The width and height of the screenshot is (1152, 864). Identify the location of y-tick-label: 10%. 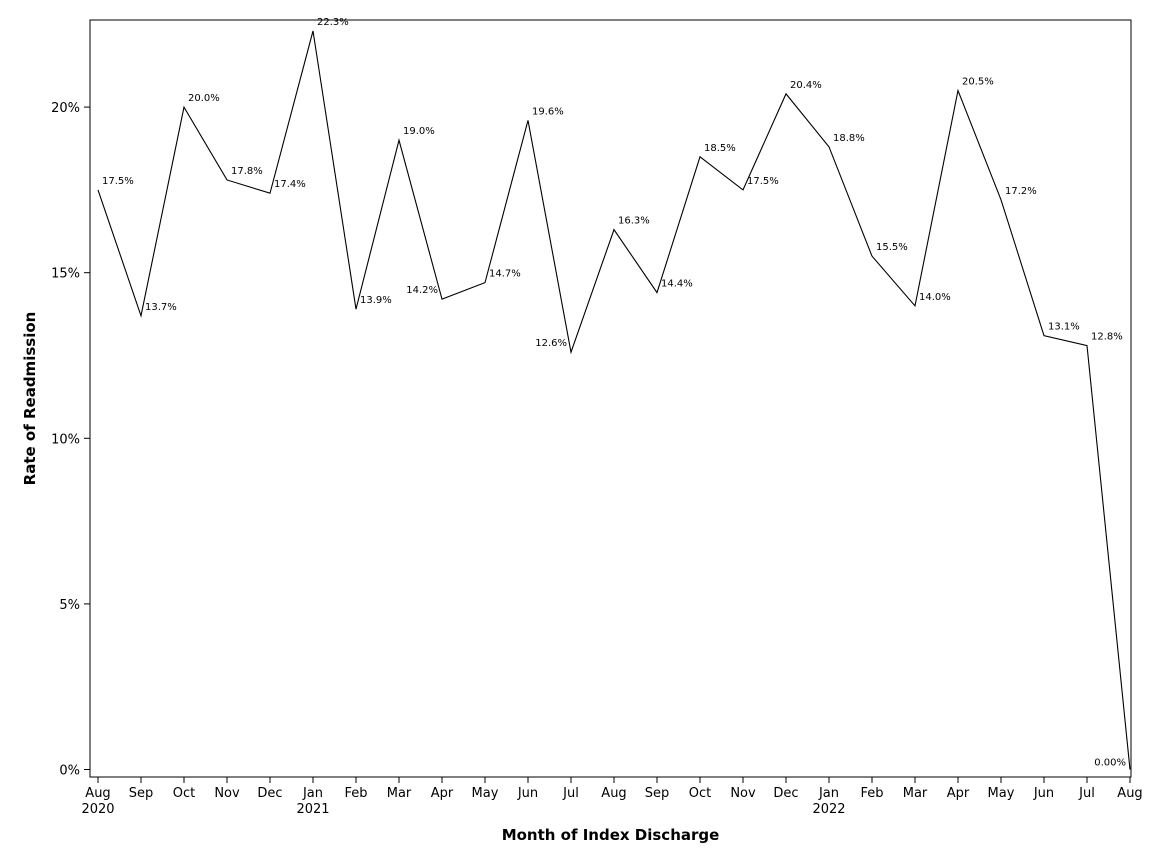
(65, 439).